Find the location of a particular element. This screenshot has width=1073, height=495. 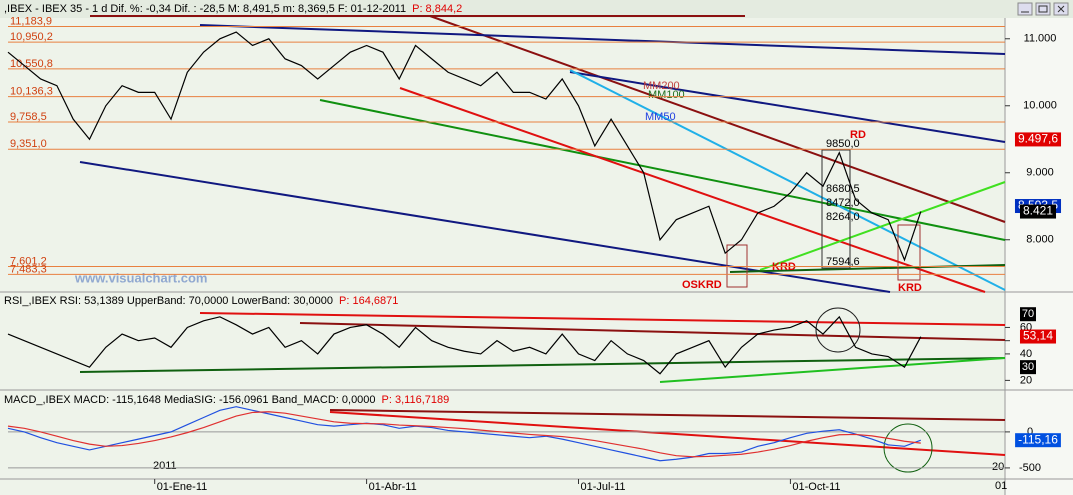

annotation: OSKRD is located at coordinates (702, 285).